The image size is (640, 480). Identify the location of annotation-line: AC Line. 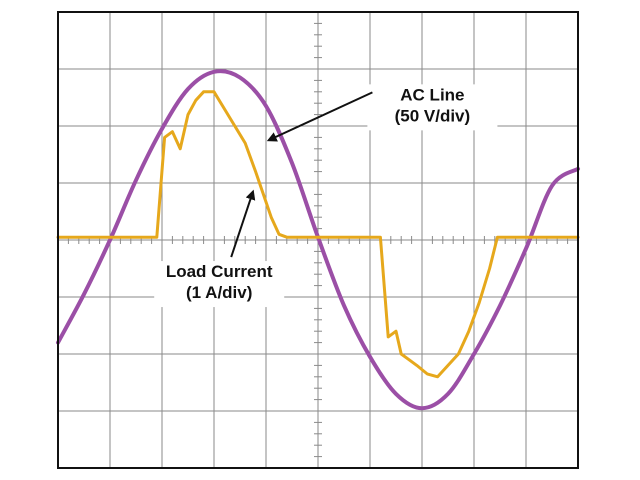
(432, 94).